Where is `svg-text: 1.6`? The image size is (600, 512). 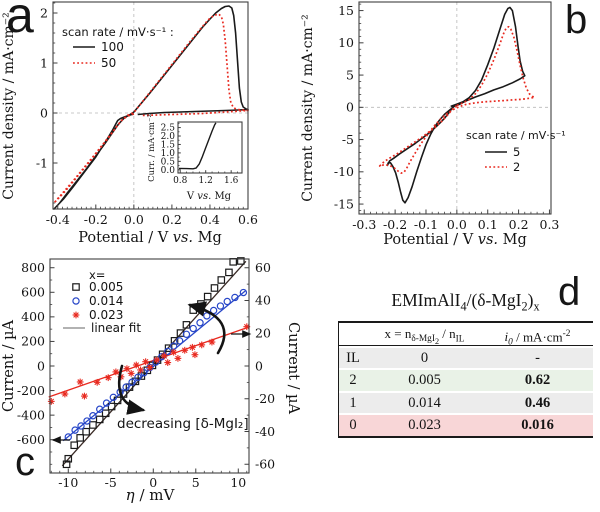 svg-text: 1.6 is located at coordinates (231, 181).